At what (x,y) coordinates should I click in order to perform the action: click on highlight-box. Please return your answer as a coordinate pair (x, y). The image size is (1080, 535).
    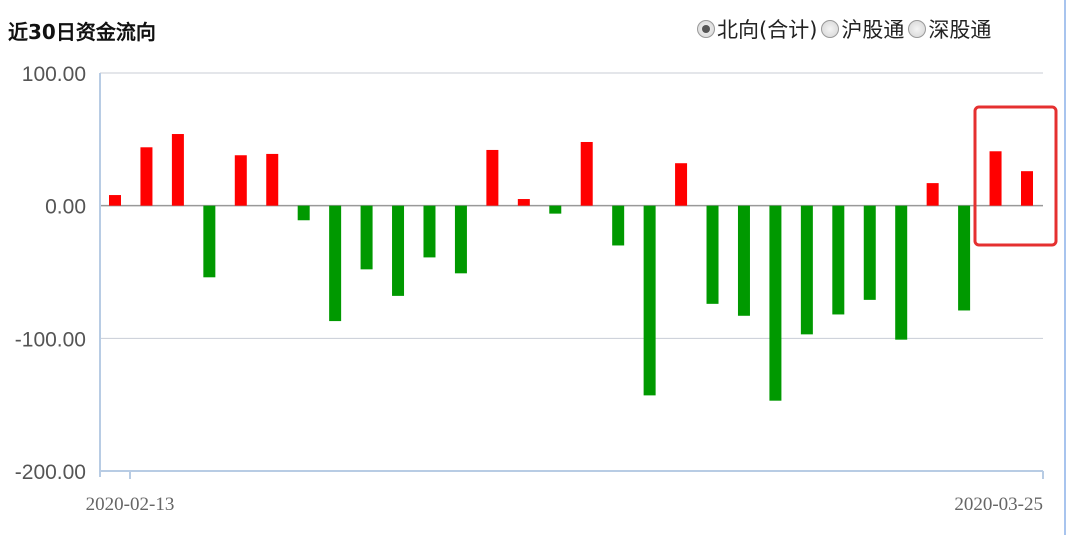
    Looking at the image, I should click on (1015, 176).